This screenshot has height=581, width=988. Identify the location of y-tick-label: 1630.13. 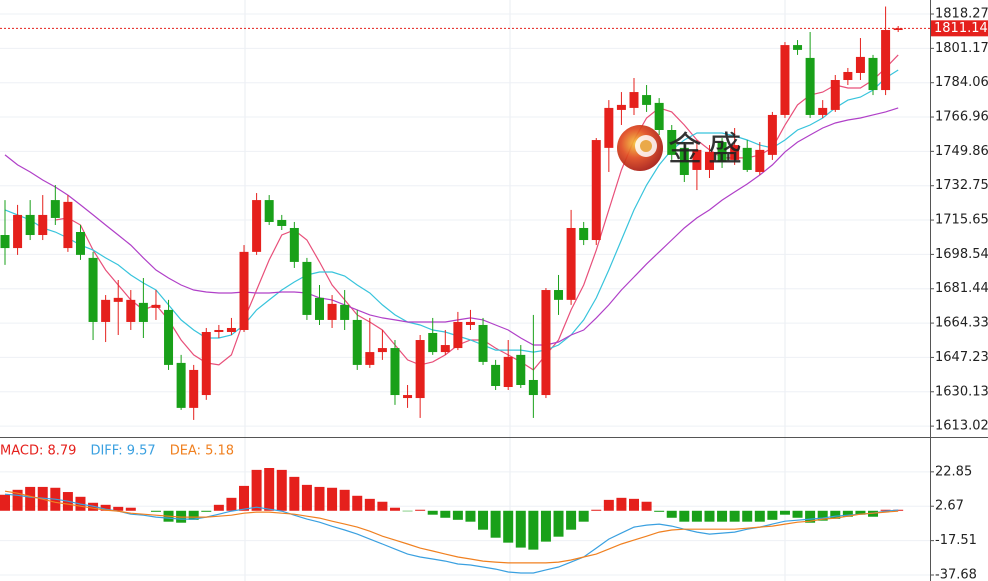
(961, 391).